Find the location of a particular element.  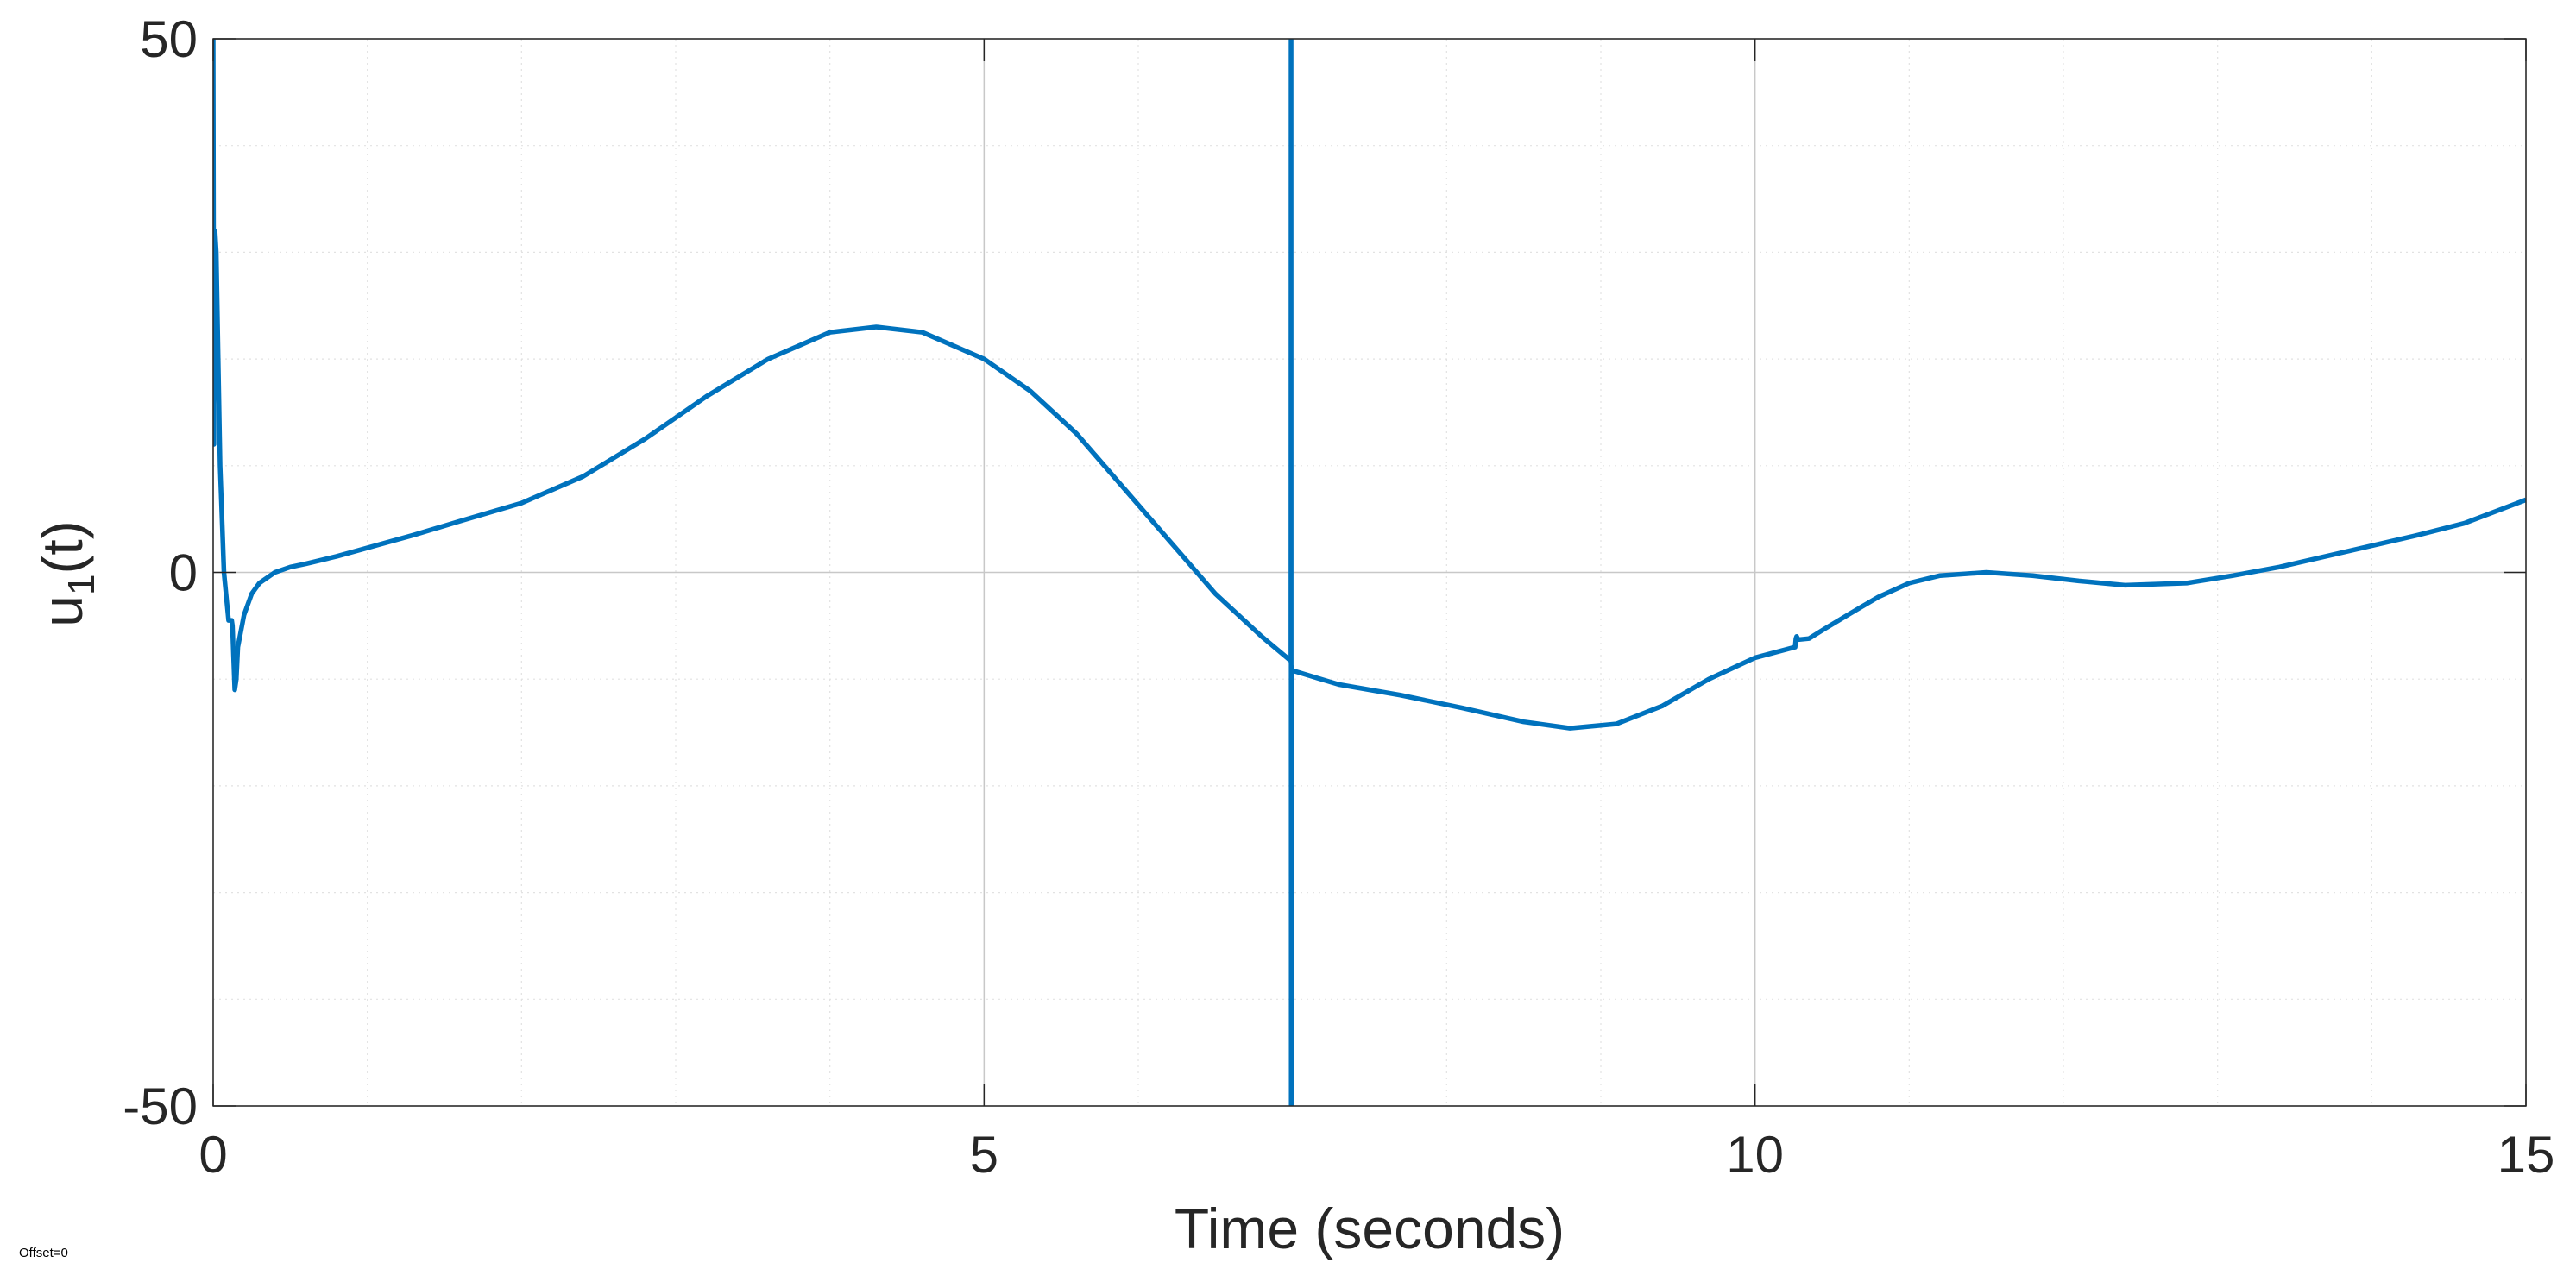

x-tick-labels: 0 5 10 15 is located at coordinates (1376, 1155).